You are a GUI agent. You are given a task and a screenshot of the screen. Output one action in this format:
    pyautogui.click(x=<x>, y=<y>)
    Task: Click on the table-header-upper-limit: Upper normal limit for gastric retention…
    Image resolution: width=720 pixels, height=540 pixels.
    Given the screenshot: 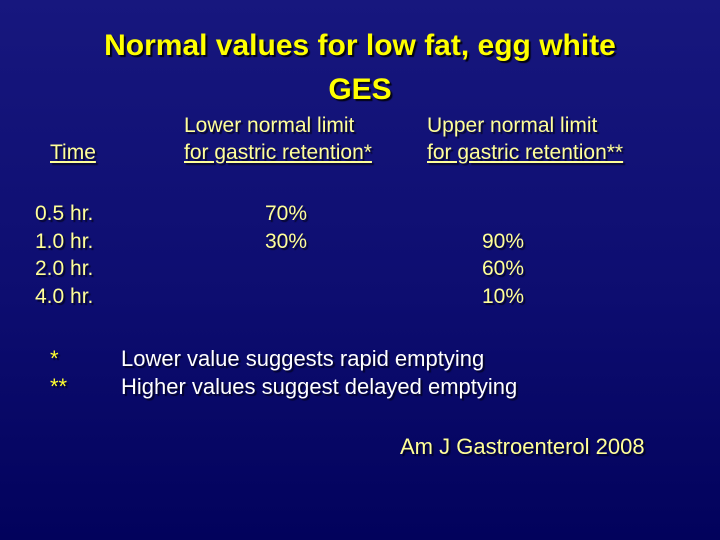 What is the action you would take?
    pyautogui.click(x=525, y=139)
    